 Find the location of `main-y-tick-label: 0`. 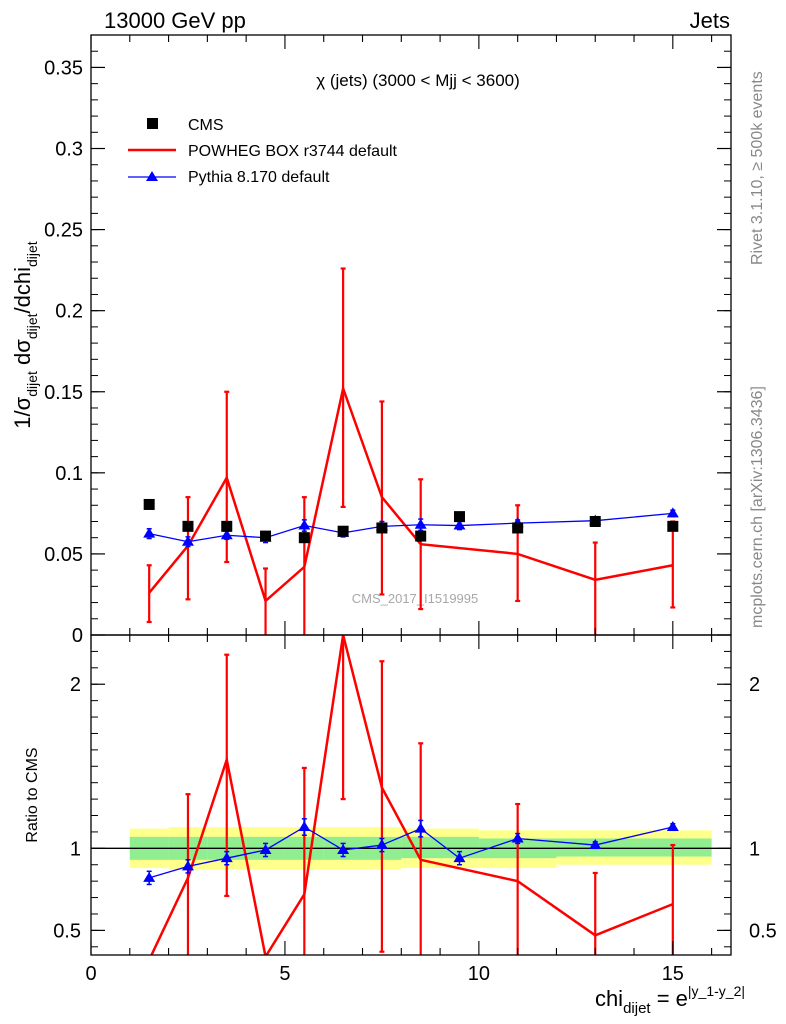

main-y-tick-label: 0 is located at coordinates (77, 636).